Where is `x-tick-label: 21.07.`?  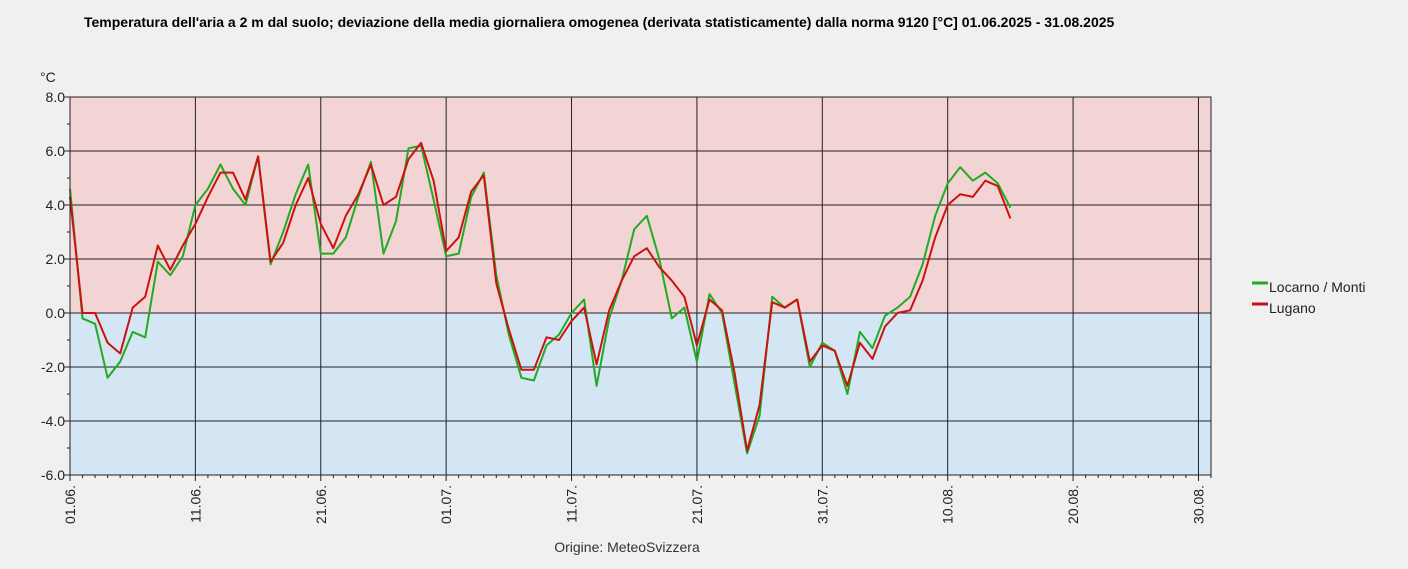
x-tick-label: 21.07. is located at coordinates (697, 504).